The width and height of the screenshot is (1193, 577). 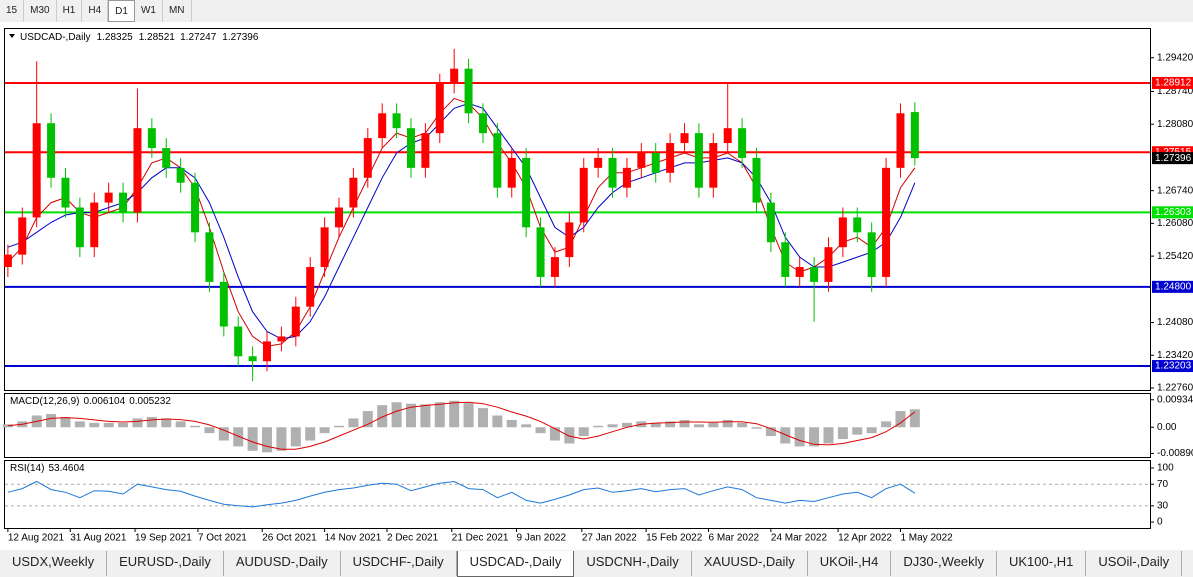 I want to click on y-tick-label: 1.26080, so click(x=1175, y=223).